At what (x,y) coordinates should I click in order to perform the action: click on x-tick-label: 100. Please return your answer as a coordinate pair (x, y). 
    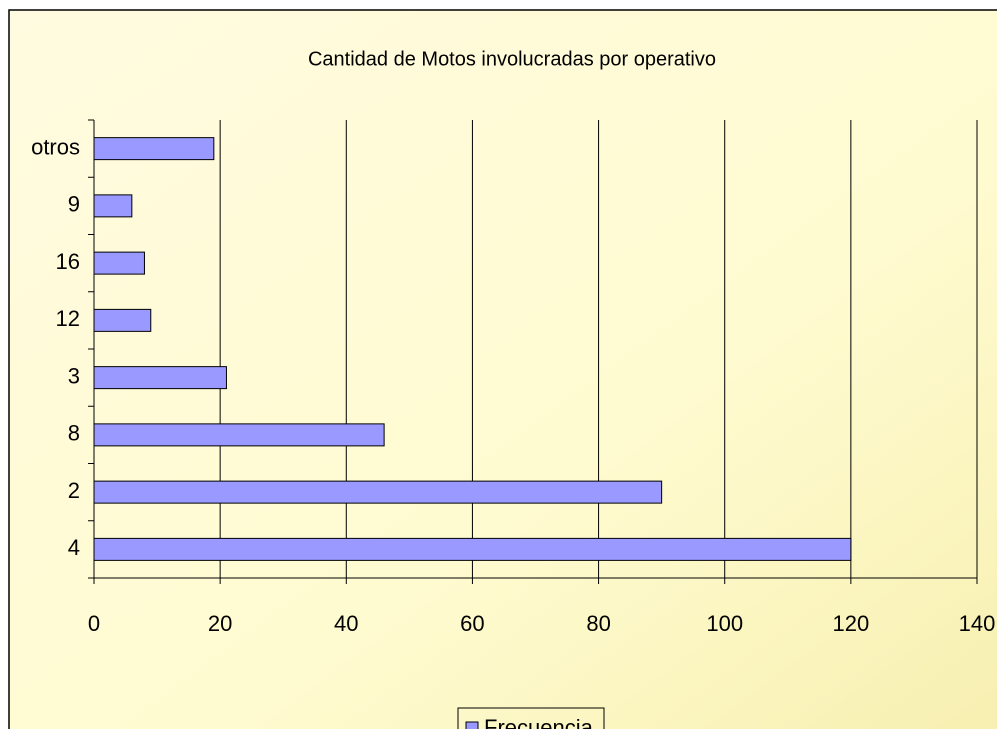
    Looking at the image, I should click on (724, 623).